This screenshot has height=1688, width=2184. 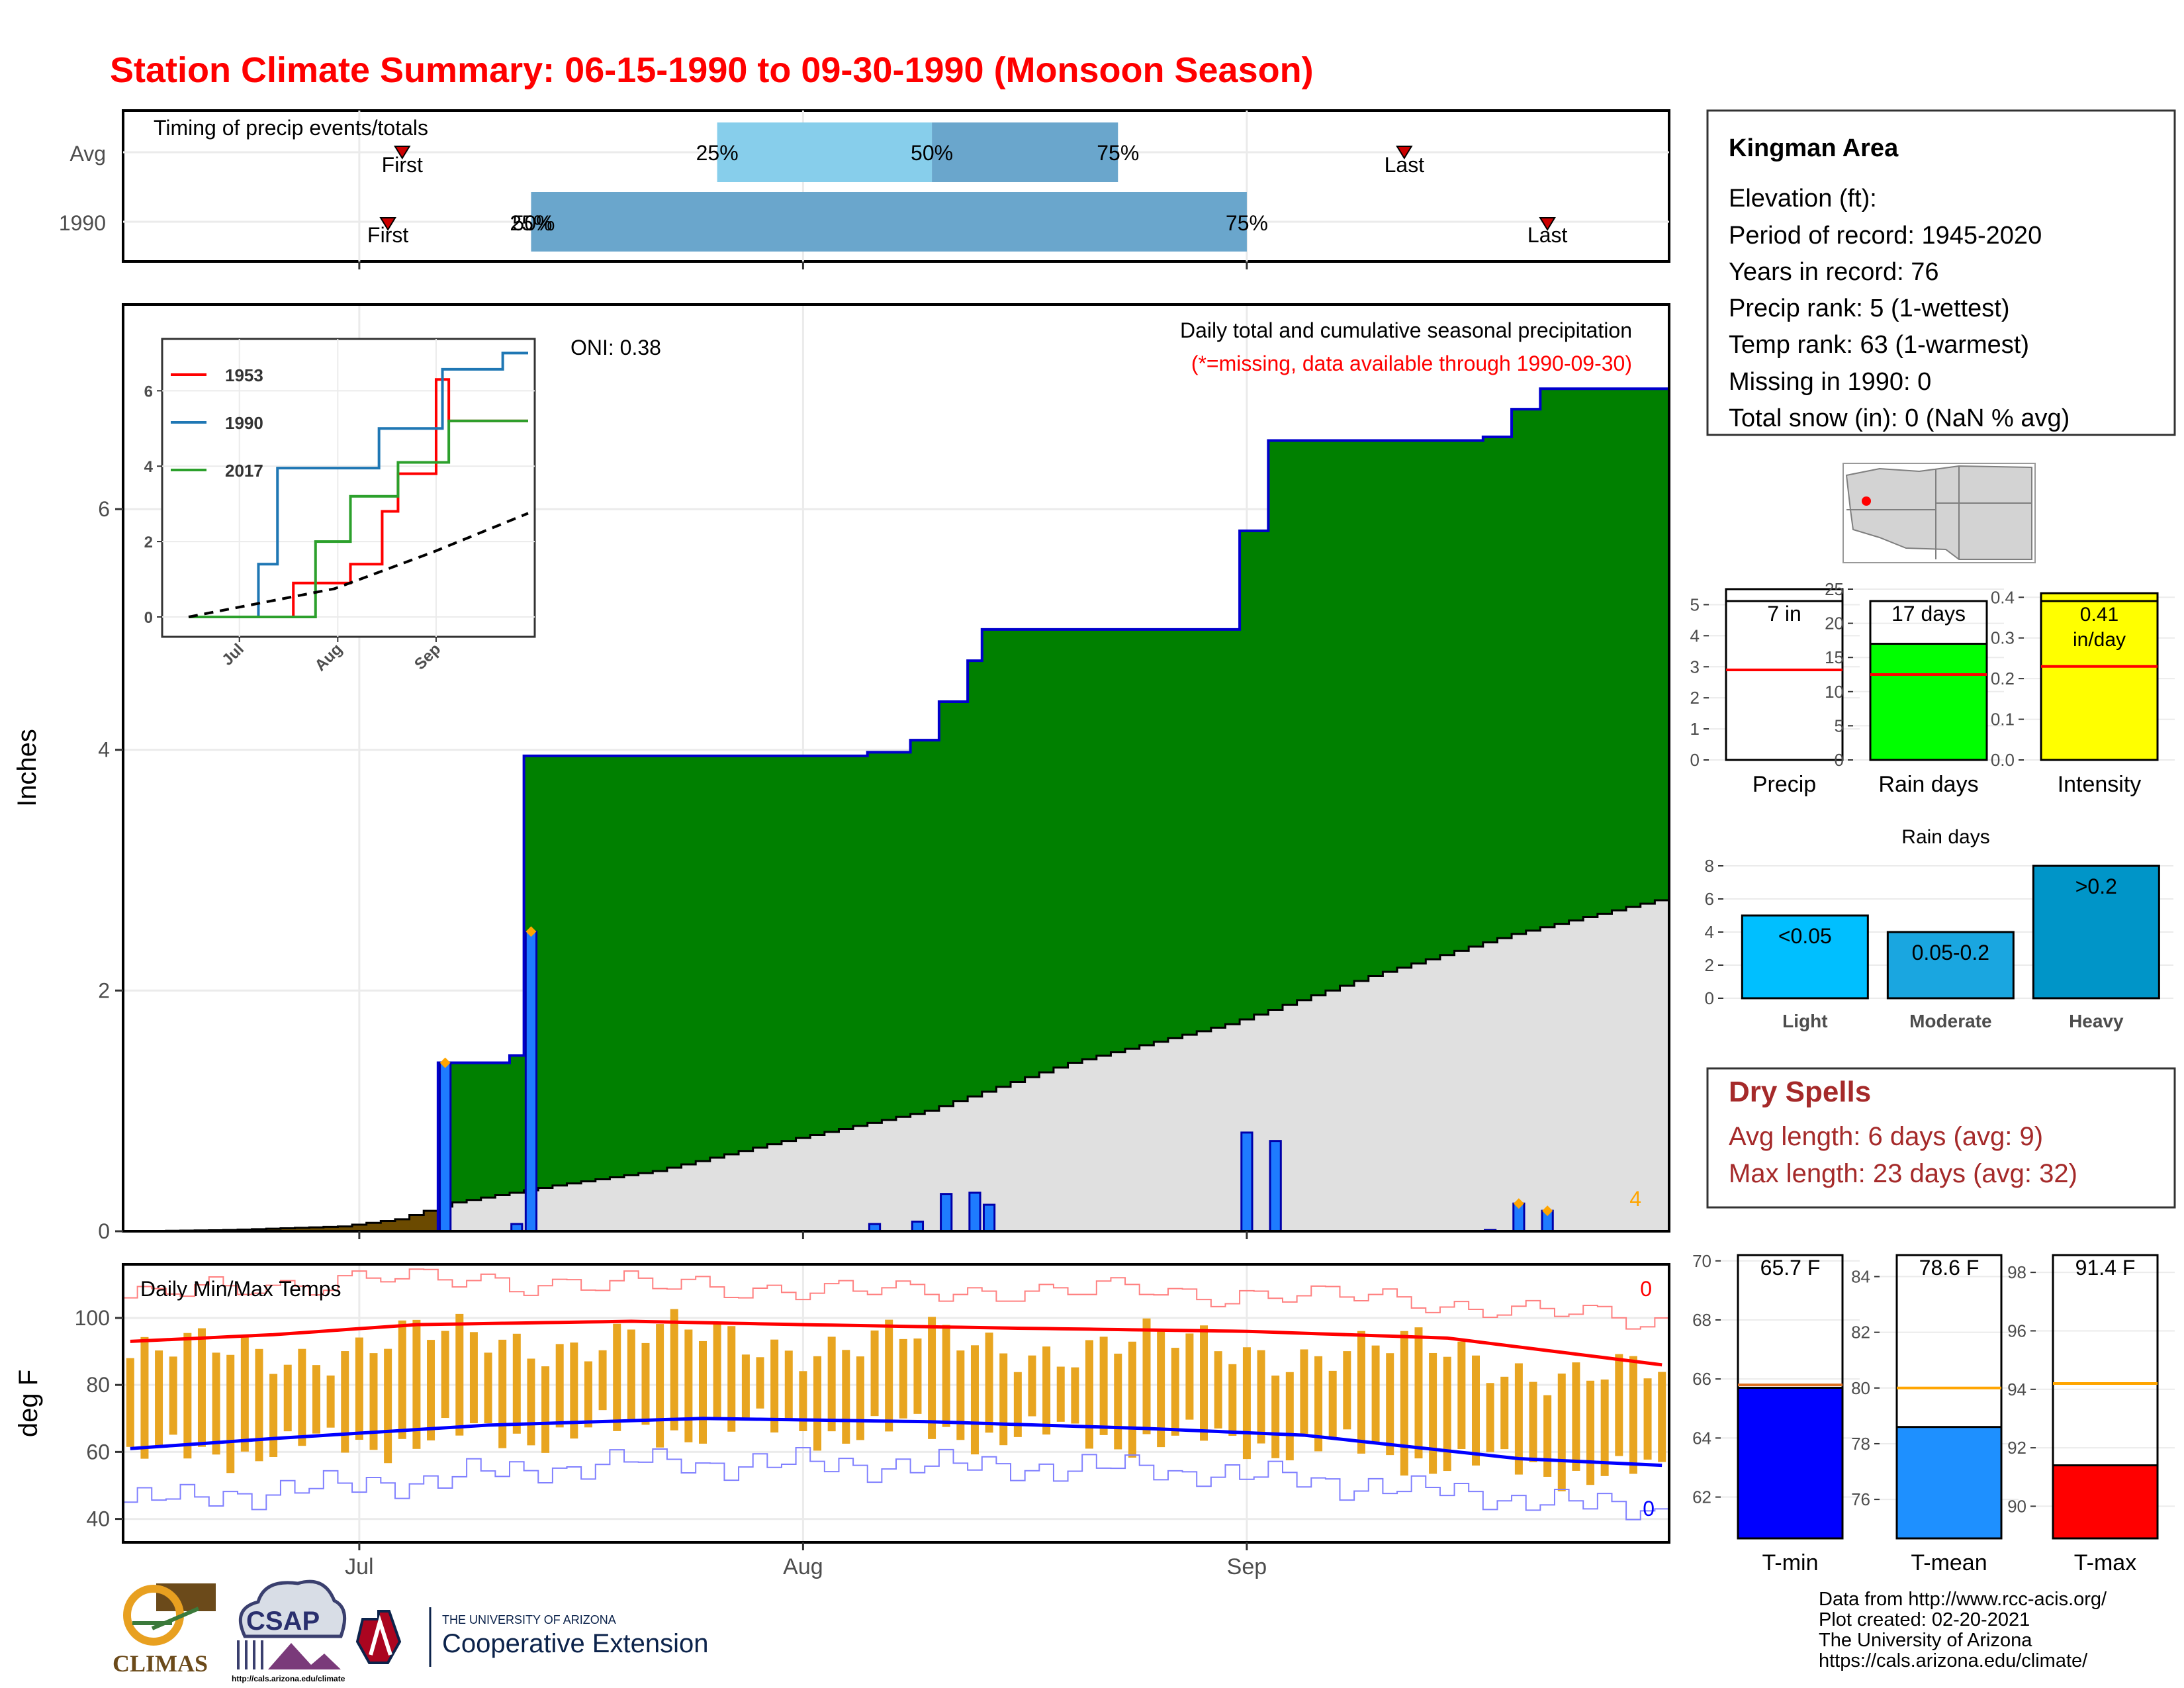 I want to click on t-mean-ytick-1: 78, so click(x=1860, y=1444).